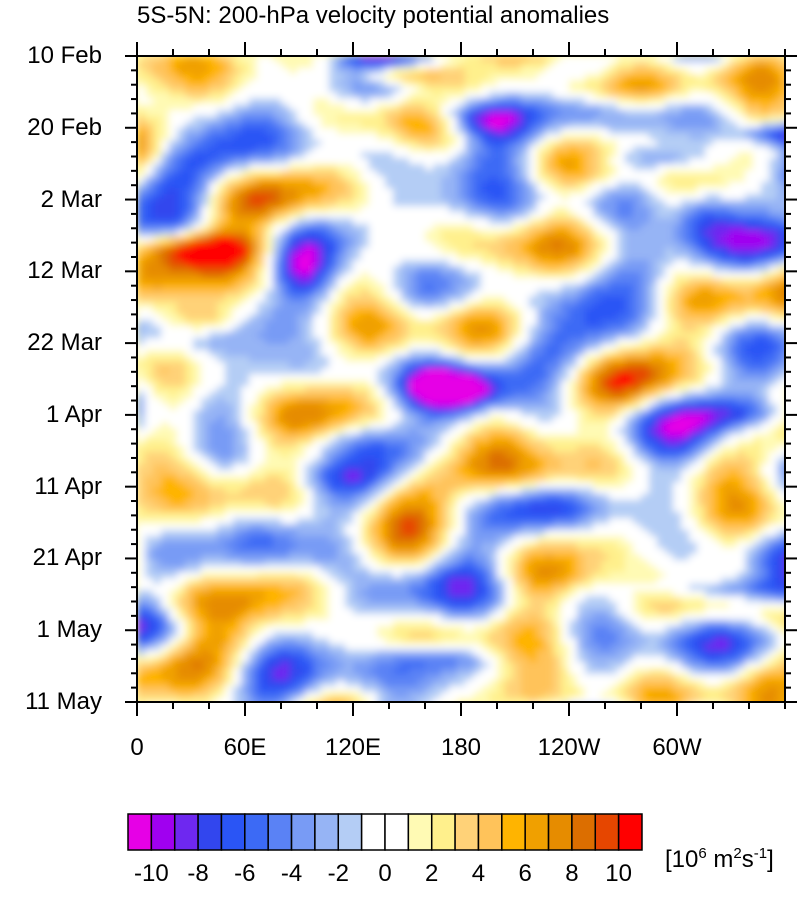  Describe the element at coordinates (569, 747) in the screenshot. I see `x-tick-label: 120W` at that location.